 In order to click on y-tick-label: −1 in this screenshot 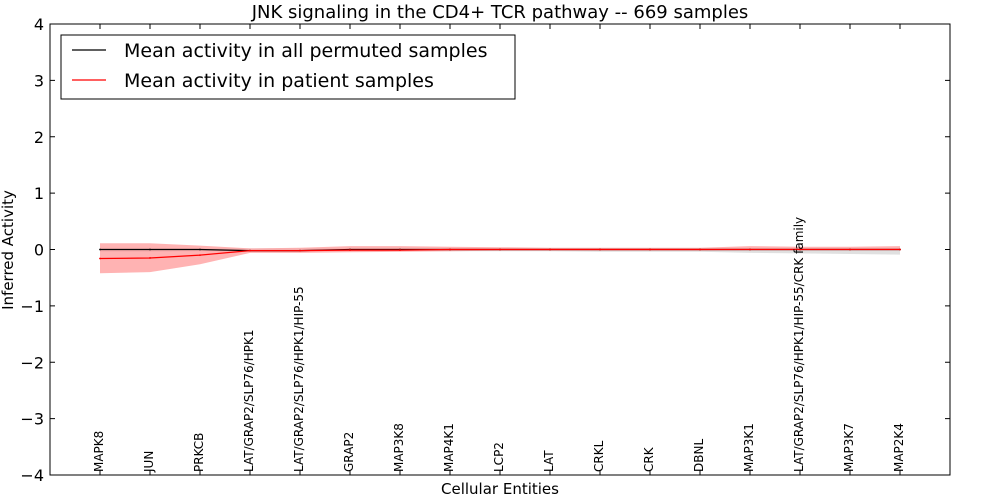, I will do `click(32, 306)`.